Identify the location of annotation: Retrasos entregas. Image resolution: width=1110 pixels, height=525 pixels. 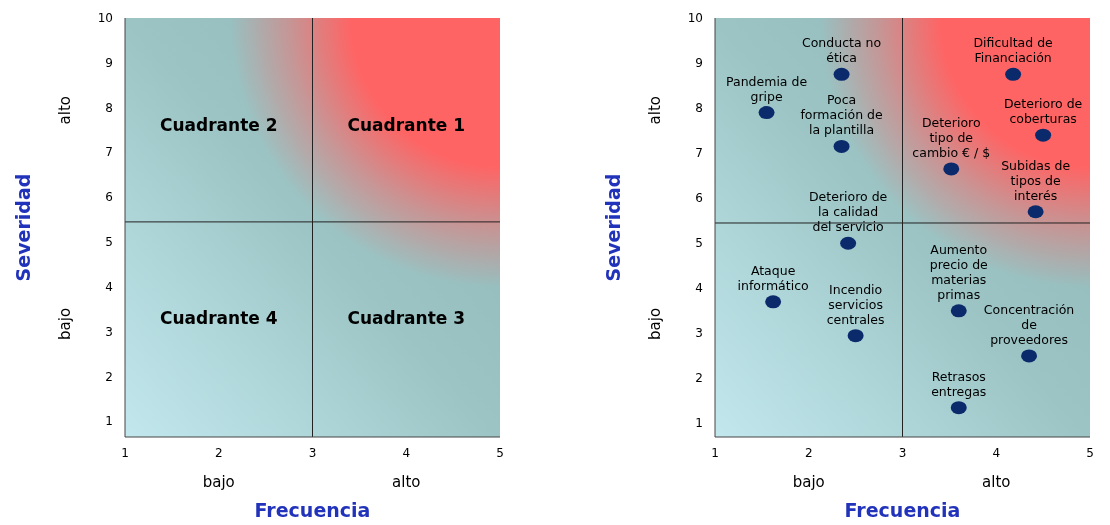
(959, 383).